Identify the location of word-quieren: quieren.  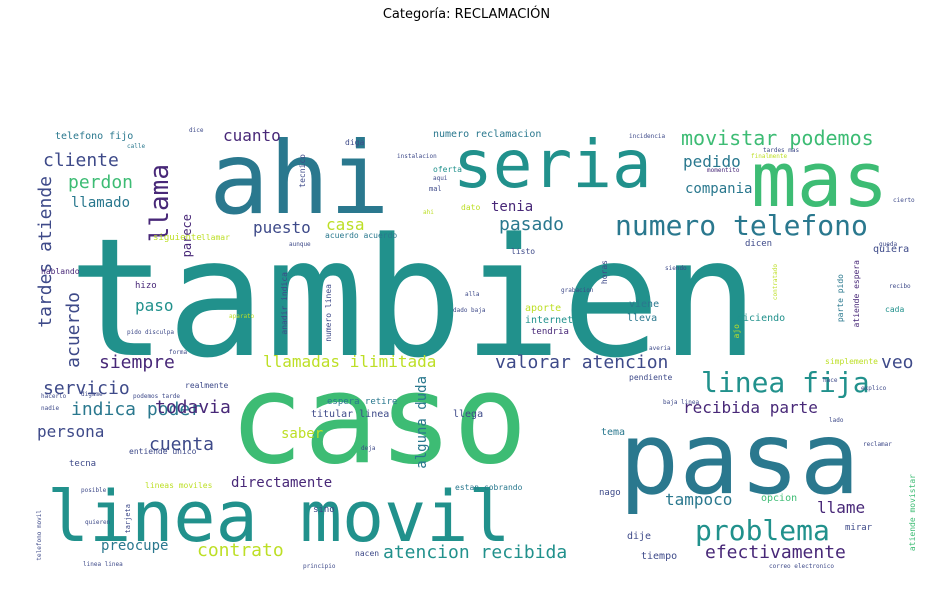
(98, 522).